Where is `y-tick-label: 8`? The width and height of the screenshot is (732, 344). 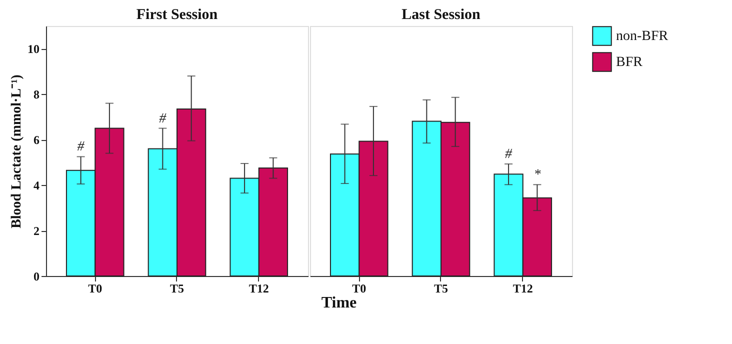 y-tick-label: 8 is located at coordinates (37, 95).